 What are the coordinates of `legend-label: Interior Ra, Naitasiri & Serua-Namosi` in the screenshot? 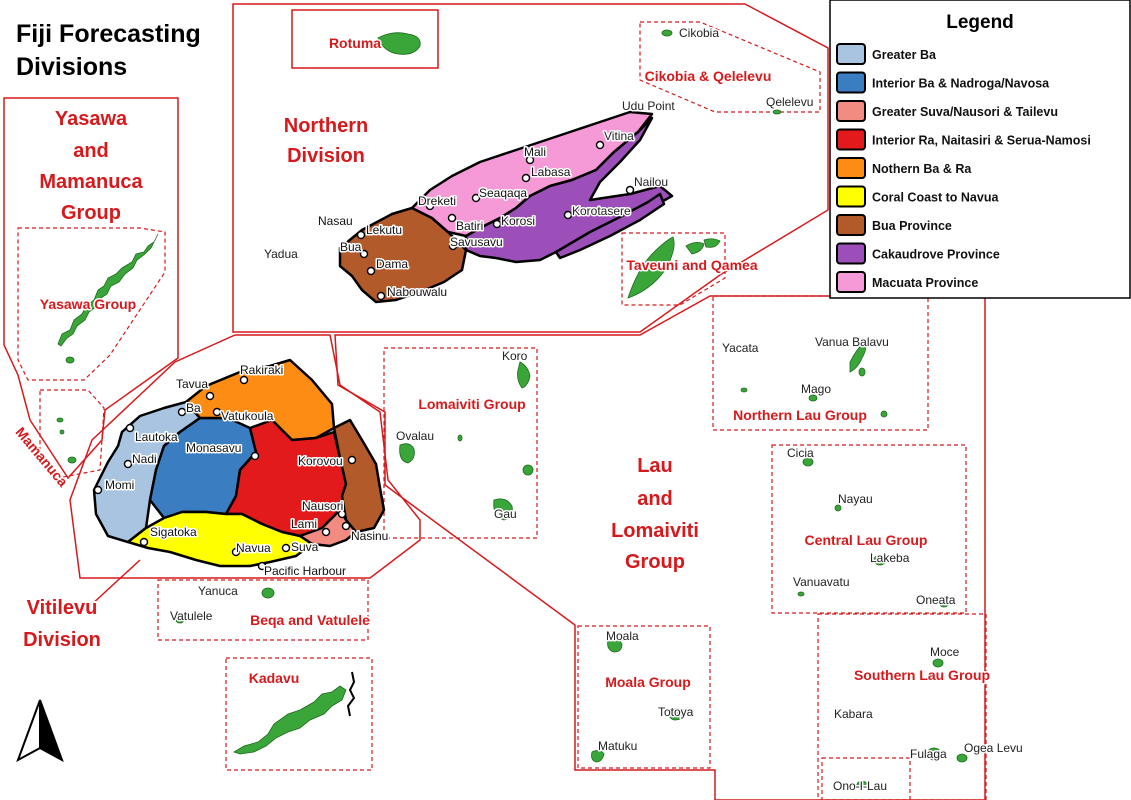 It's located at (981, 141).